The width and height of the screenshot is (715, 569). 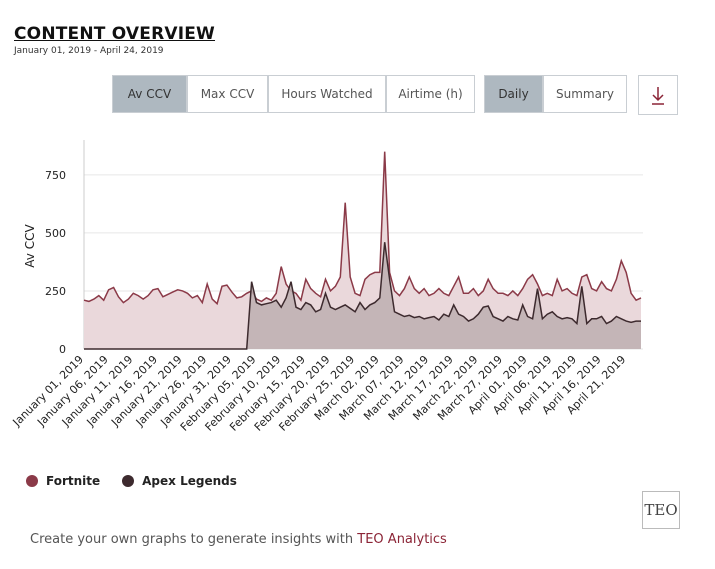 I want to click on download-button, so click(x=658, y=95).